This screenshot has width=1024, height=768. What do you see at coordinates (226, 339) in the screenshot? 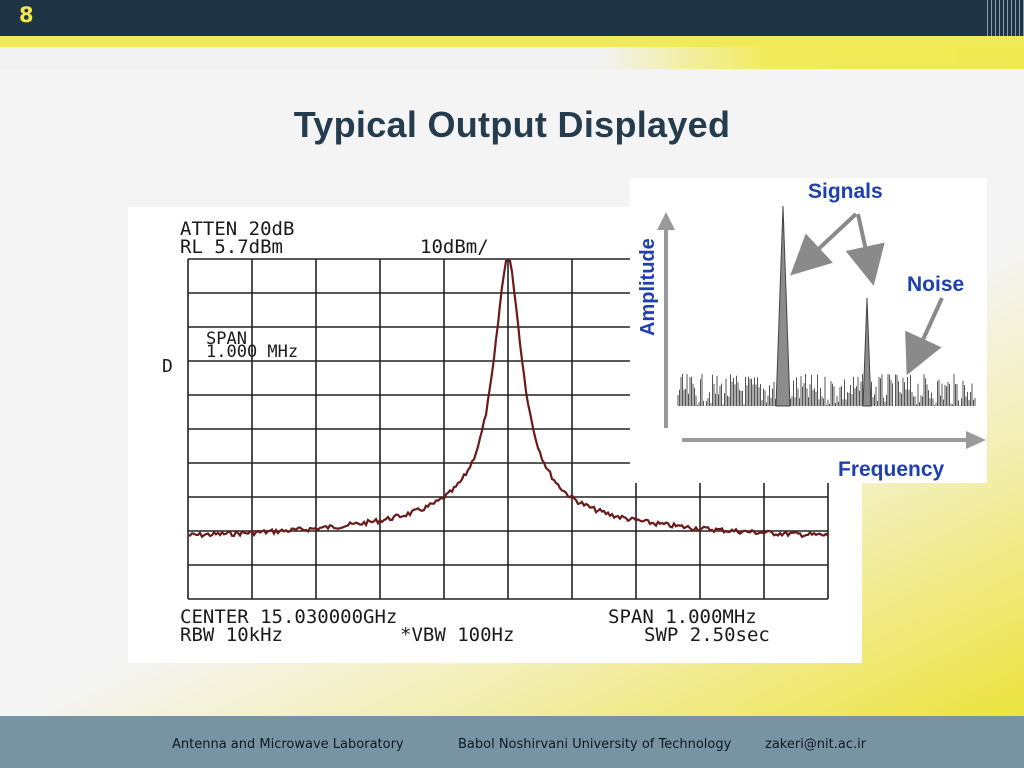
I see `span-box-line1: SPAN` at bounding box center [226, 339].